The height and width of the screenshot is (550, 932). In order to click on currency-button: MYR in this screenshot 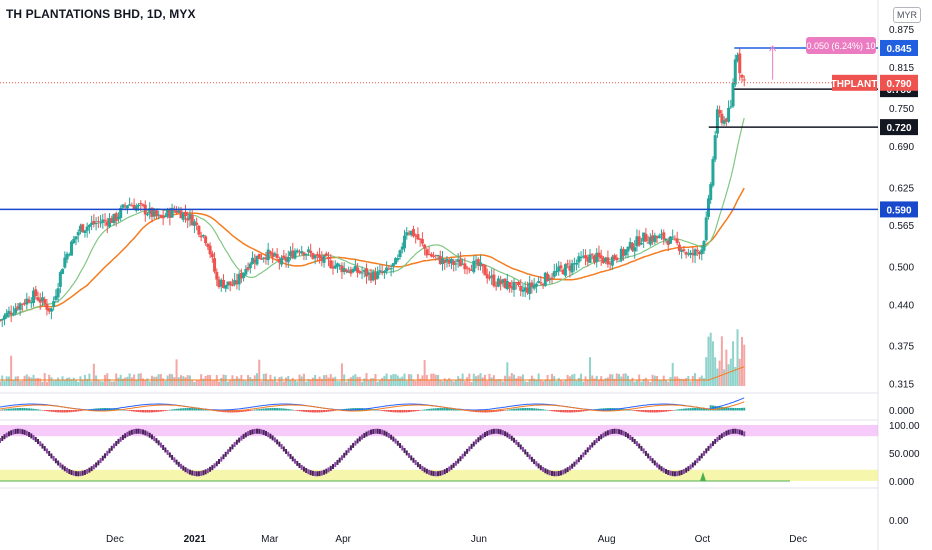, I will do `click(907, 15)`.